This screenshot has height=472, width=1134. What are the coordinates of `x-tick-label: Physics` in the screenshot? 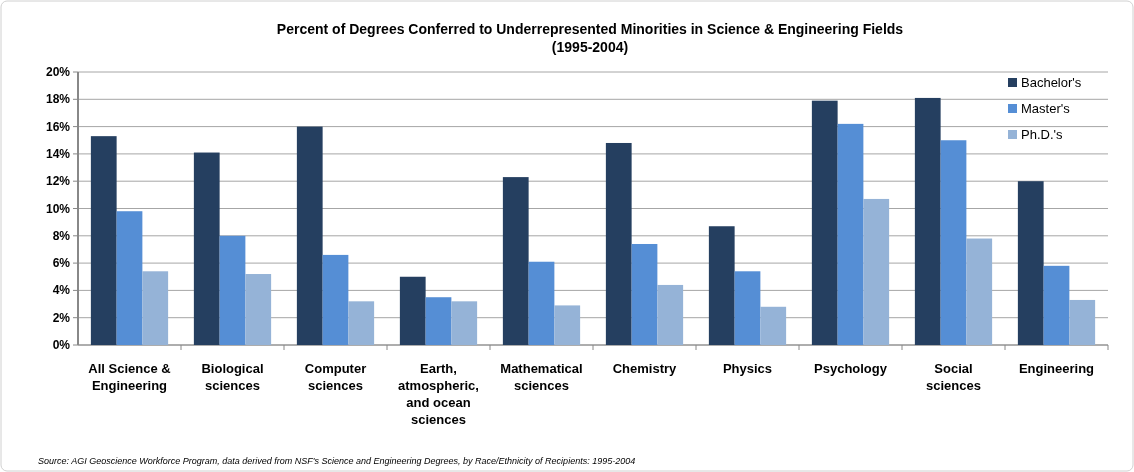 It's located at (747, 368).